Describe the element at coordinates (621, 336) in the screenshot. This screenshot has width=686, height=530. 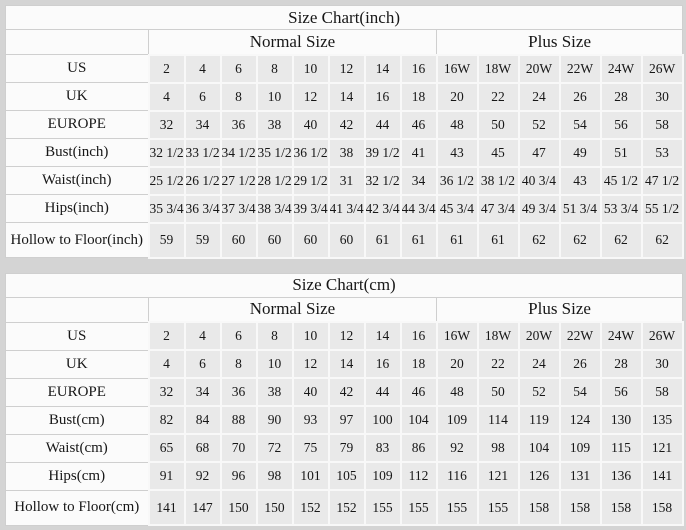
I see `size-value-cell: 24W` at that location.